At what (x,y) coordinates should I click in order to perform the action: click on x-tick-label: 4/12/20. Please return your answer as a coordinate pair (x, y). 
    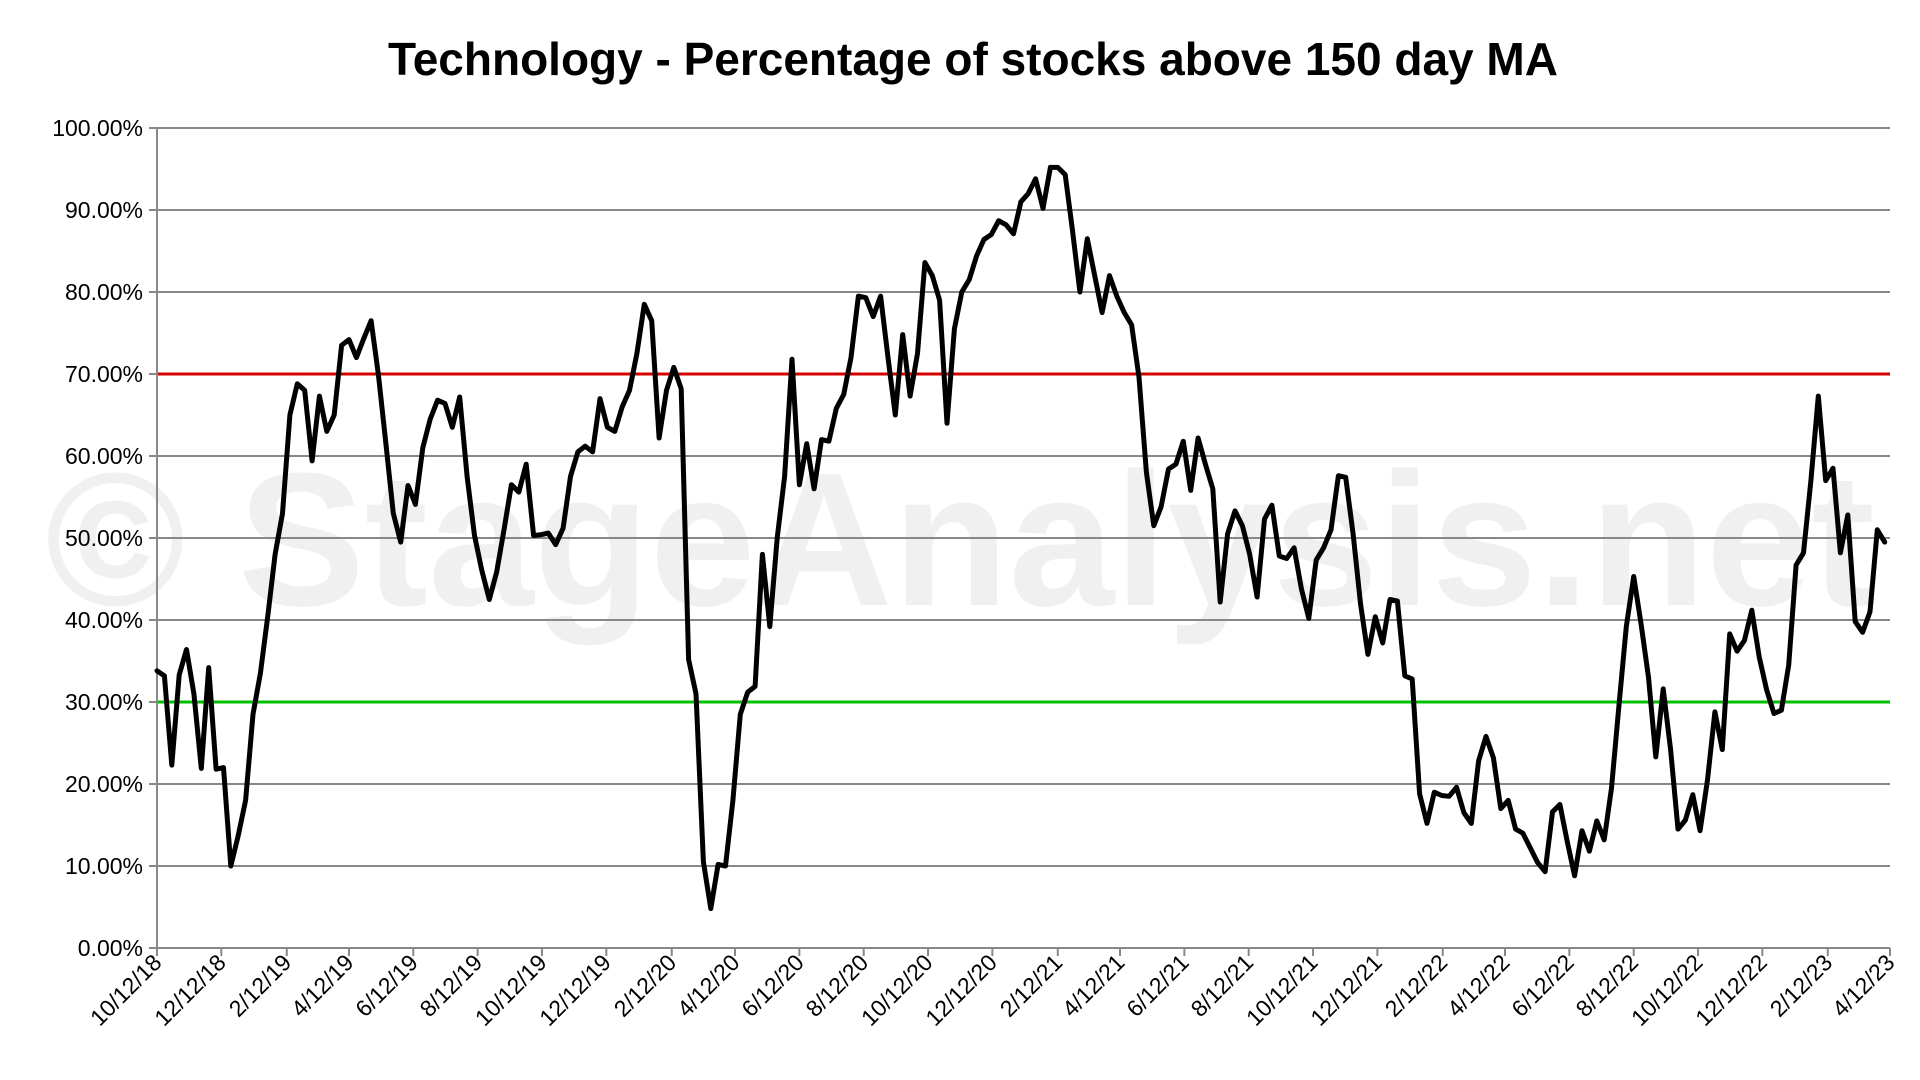
    Looking at the image, I should click on (708, 985).